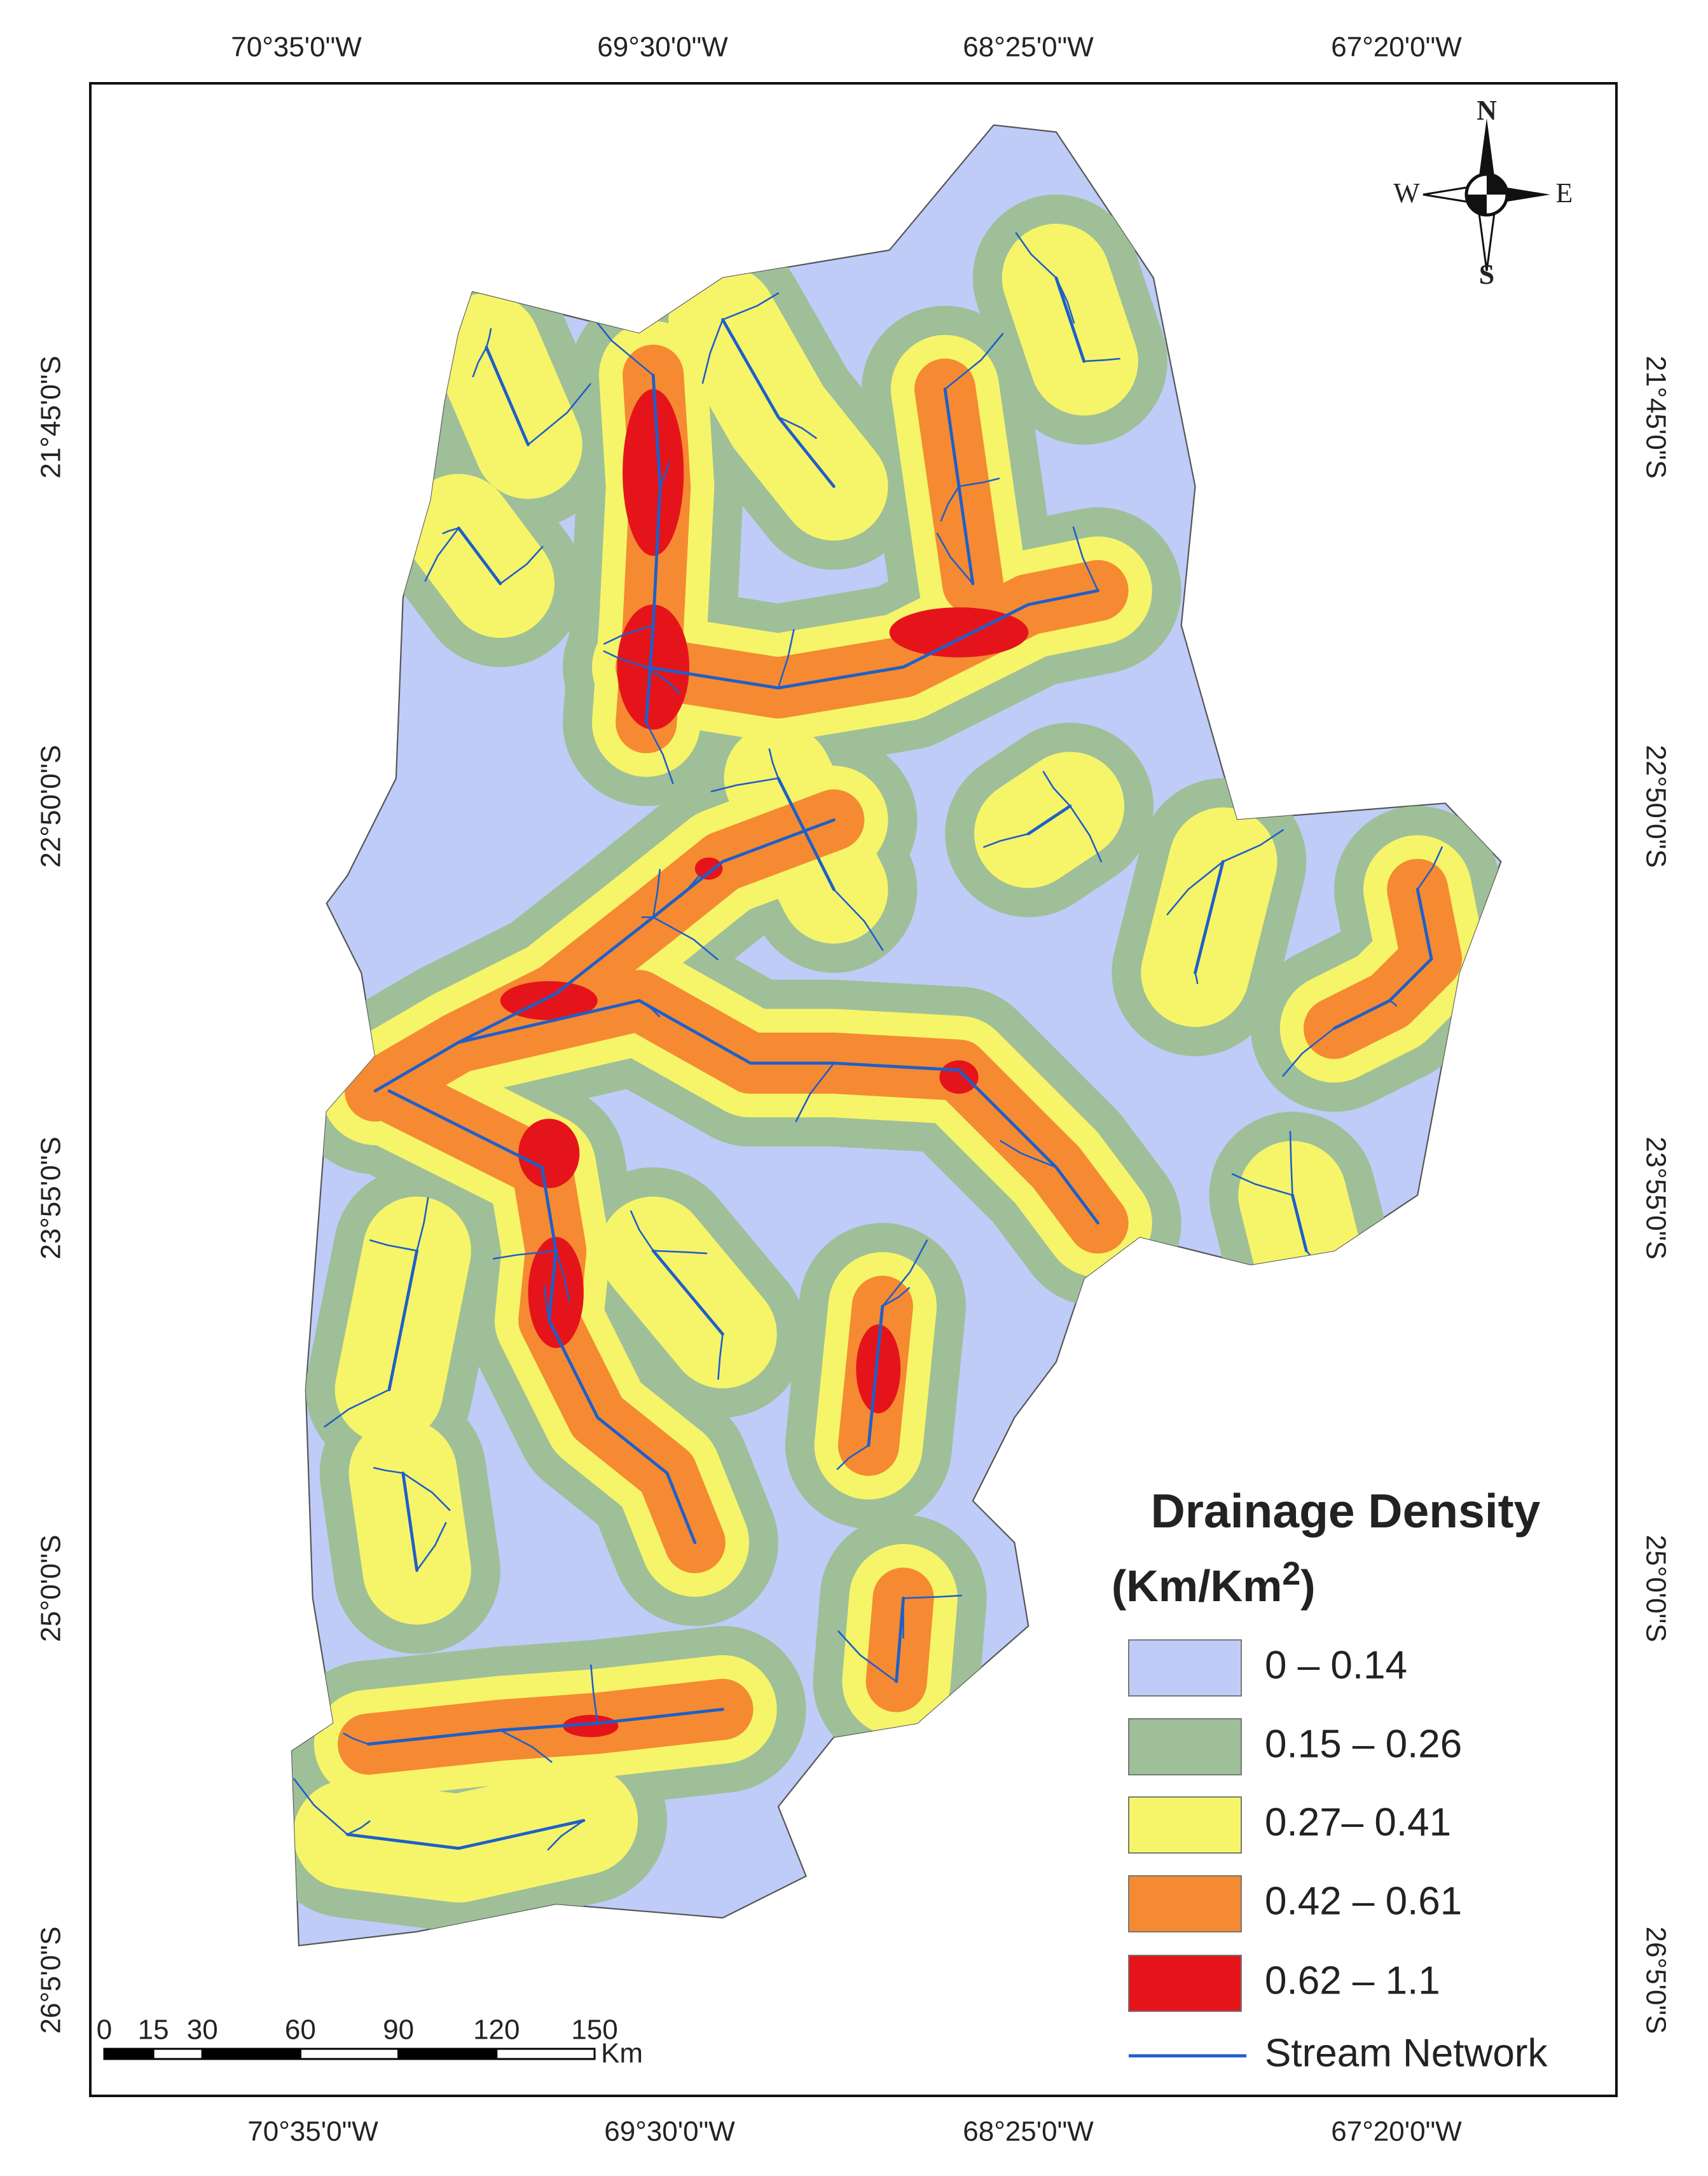 The width and height of the screenshot is (1708, 2176). What do you see at coordinates (497, 2030) in the screenshot?
I see `scale-label: 120` at bounding box center [497, 2030].